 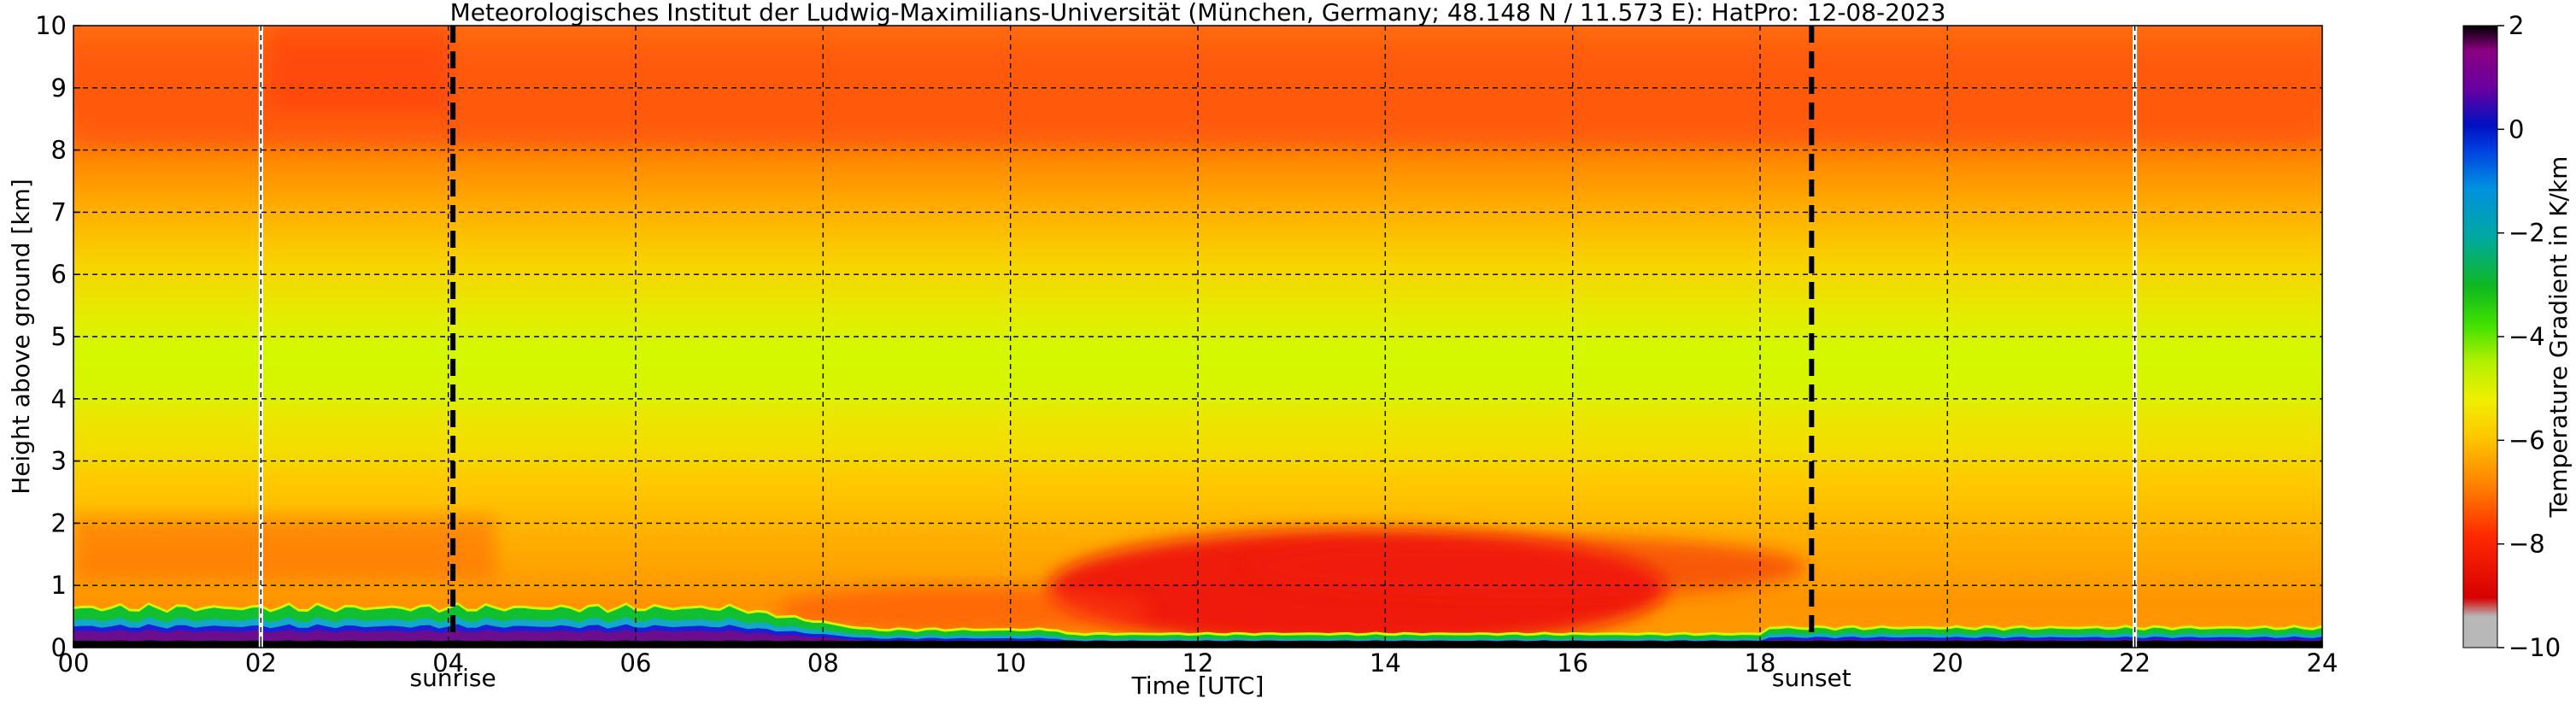 What do you see at coordinates (823, 663) in the screenshot?
I see `x-tick-label-08: 08` at bounding box center [823, 663].